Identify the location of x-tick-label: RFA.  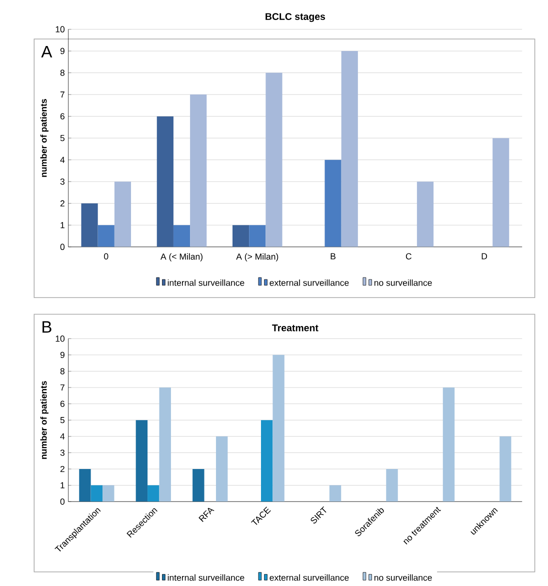
(206, 515).